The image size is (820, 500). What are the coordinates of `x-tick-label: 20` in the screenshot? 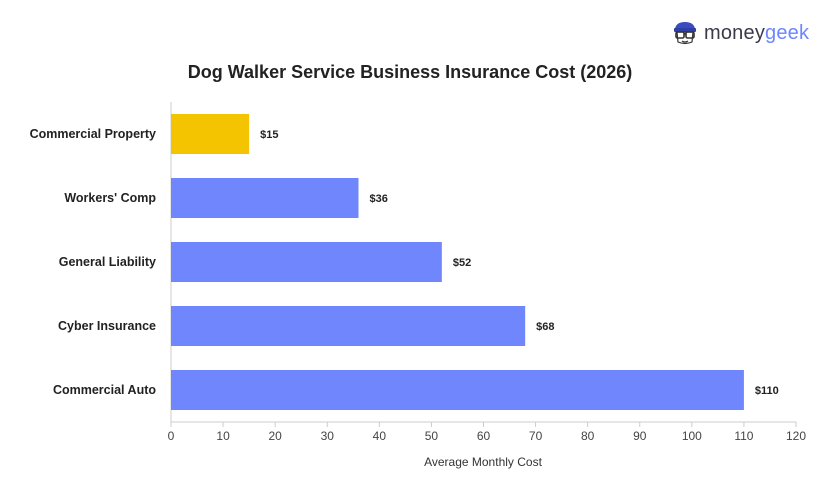 It's located at (275, 436).